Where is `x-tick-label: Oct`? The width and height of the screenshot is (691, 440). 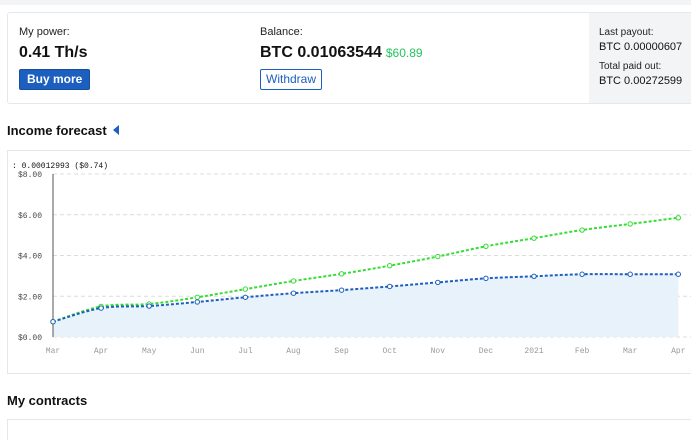 x-tick-label: Oct is located at coordinates (389, 351).